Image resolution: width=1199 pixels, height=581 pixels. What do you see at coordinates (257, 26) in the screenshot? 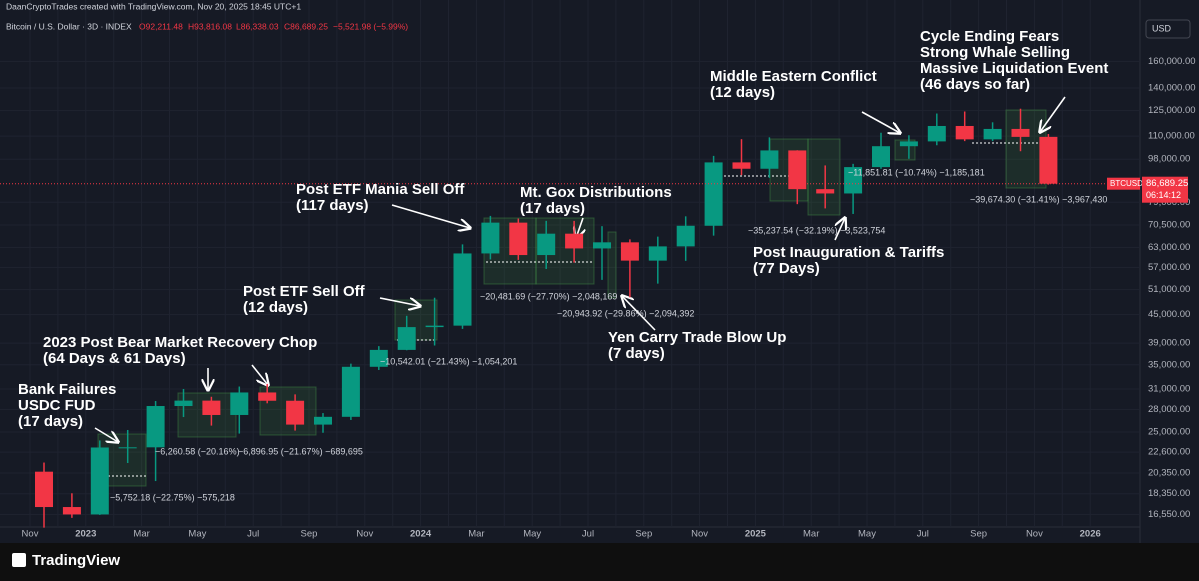
I see `ohlc-low: L86,338.03` at bounding box center [257, 26].